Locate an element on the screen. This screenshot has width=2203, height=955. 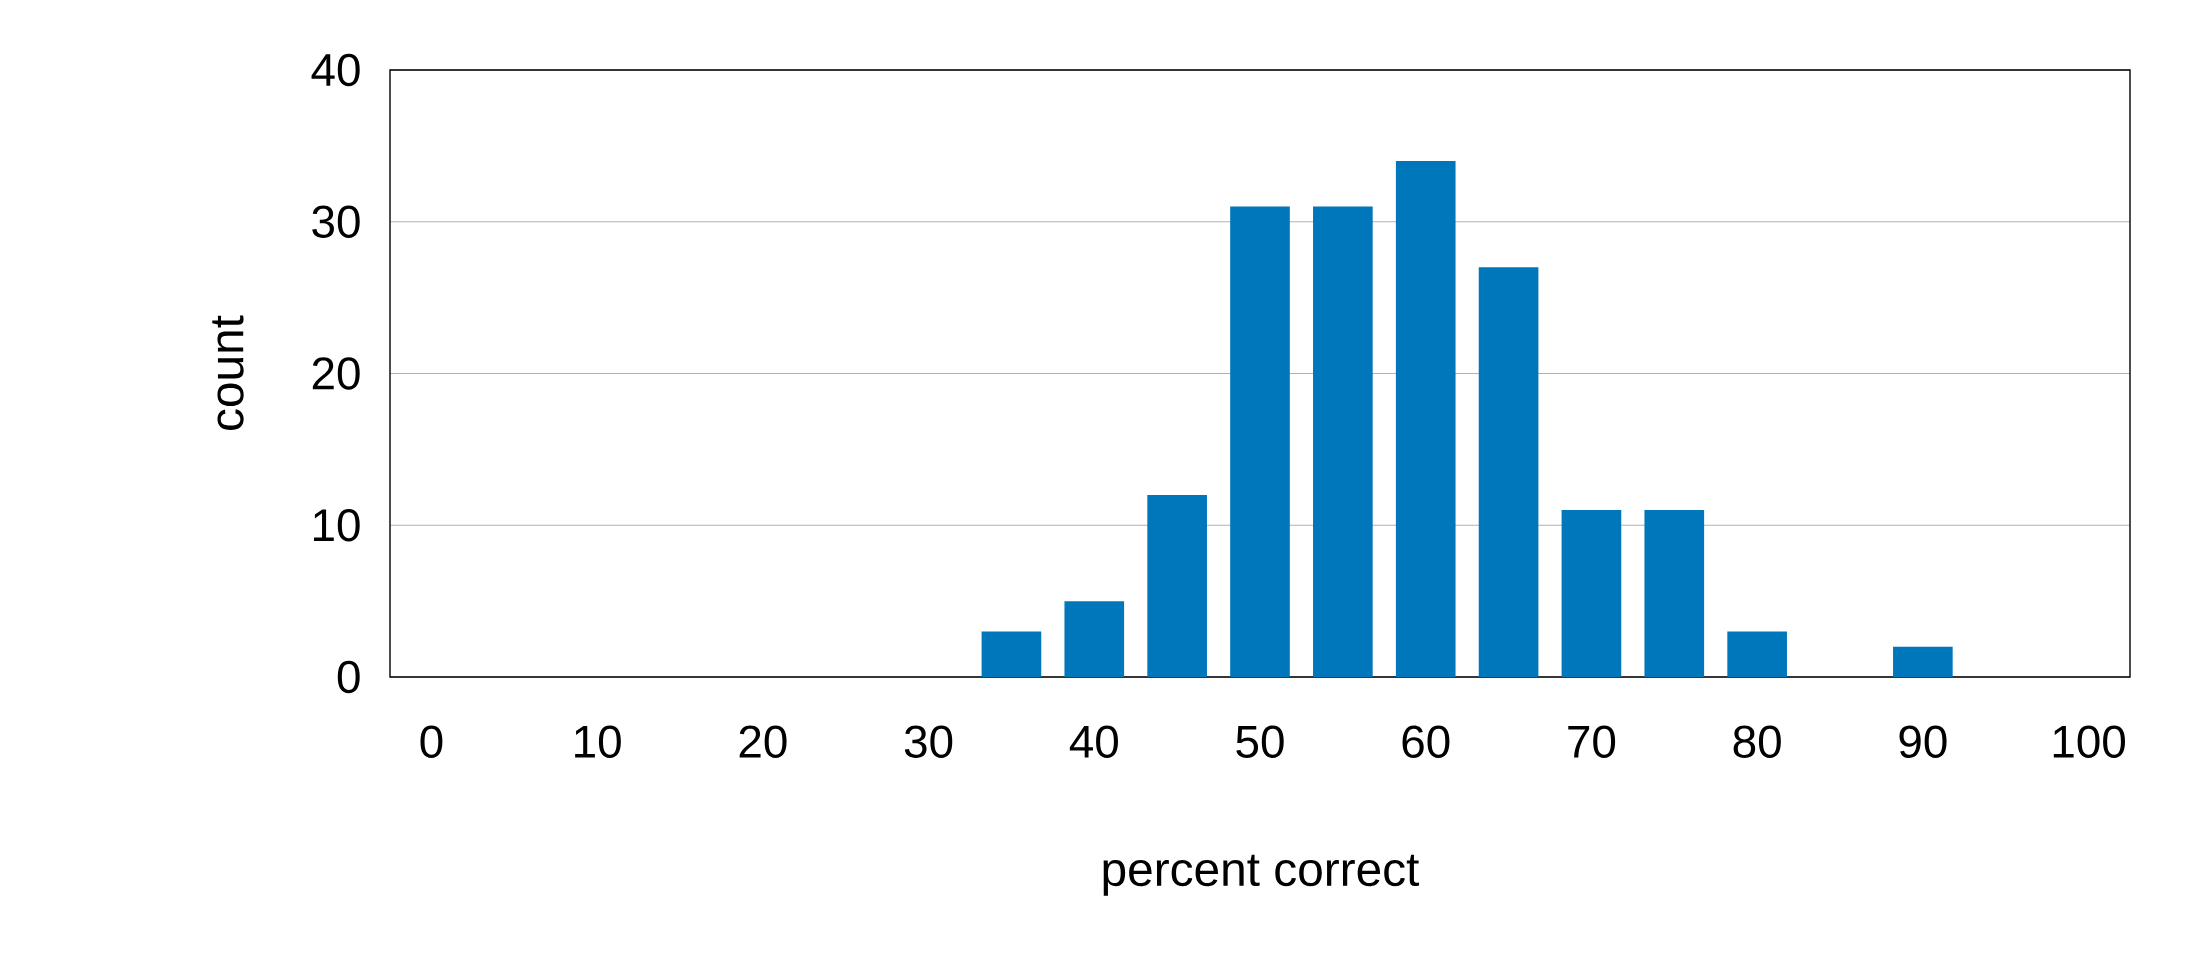
x-tick-label: 70 is located at coordinates (1592, 741).